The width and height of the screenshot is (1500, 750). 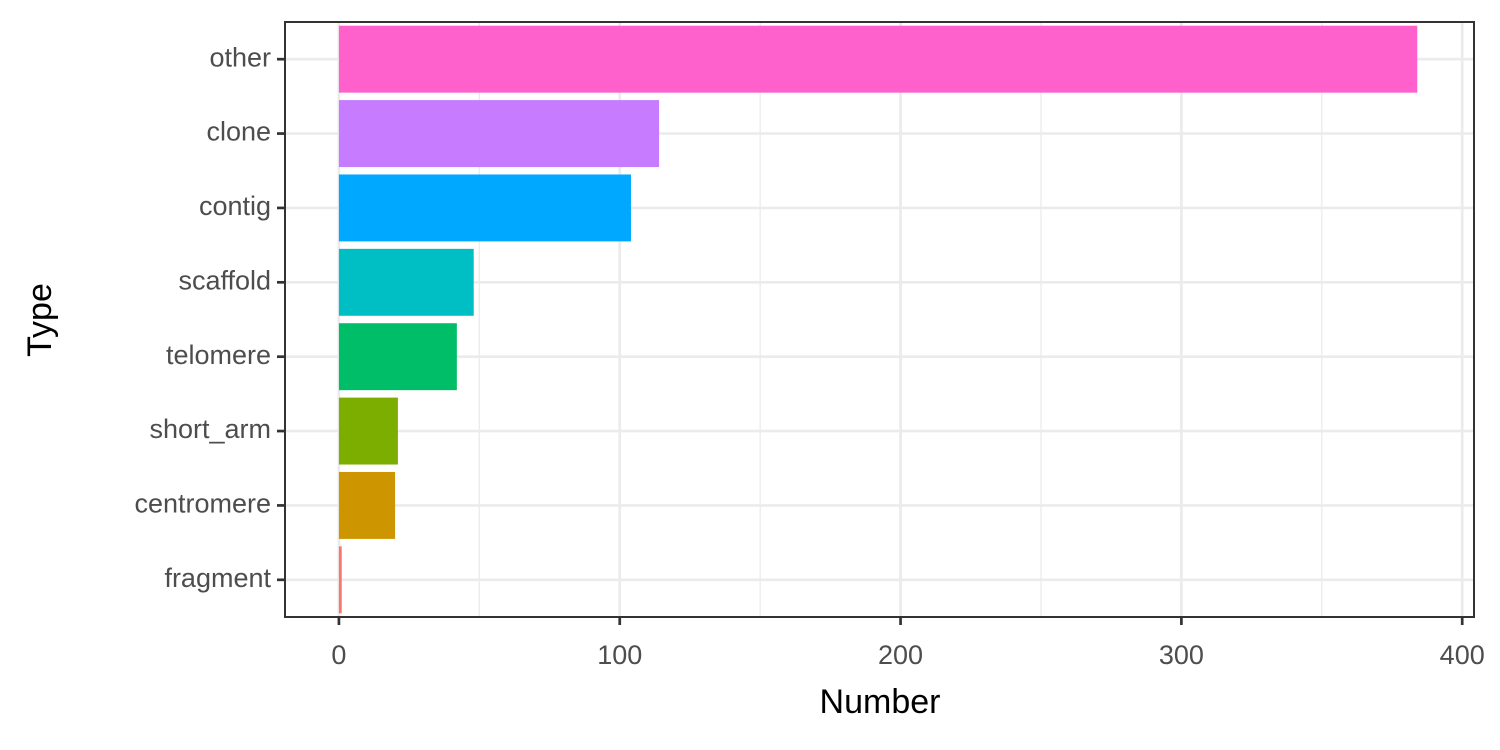 What do you see at coordinates (900, 655) in the screenshot?
I see `x-tick-label: 200` at bounding box center [900, 655].